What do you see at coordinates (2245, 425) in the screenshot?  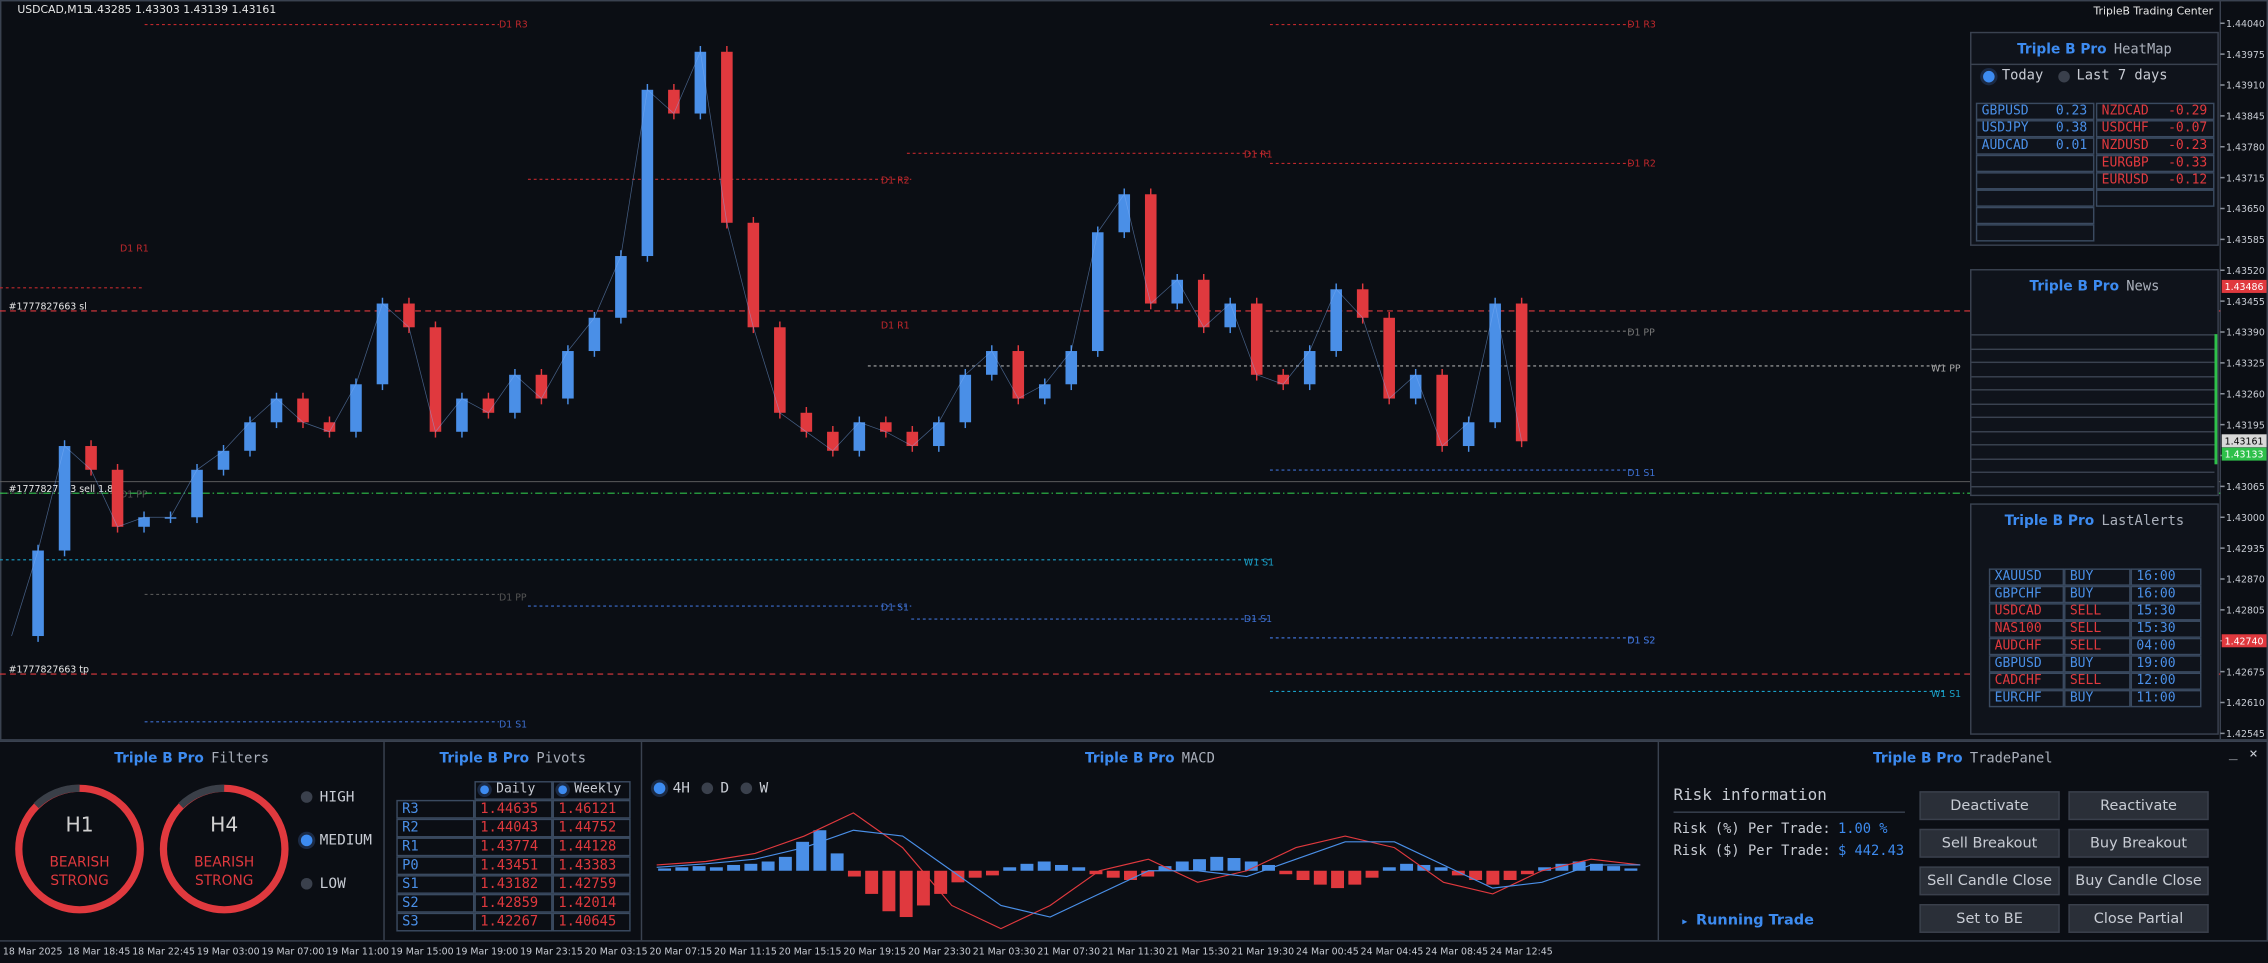 I see `y-tick-label: 1.43195` at bounding box center [2245, 425].